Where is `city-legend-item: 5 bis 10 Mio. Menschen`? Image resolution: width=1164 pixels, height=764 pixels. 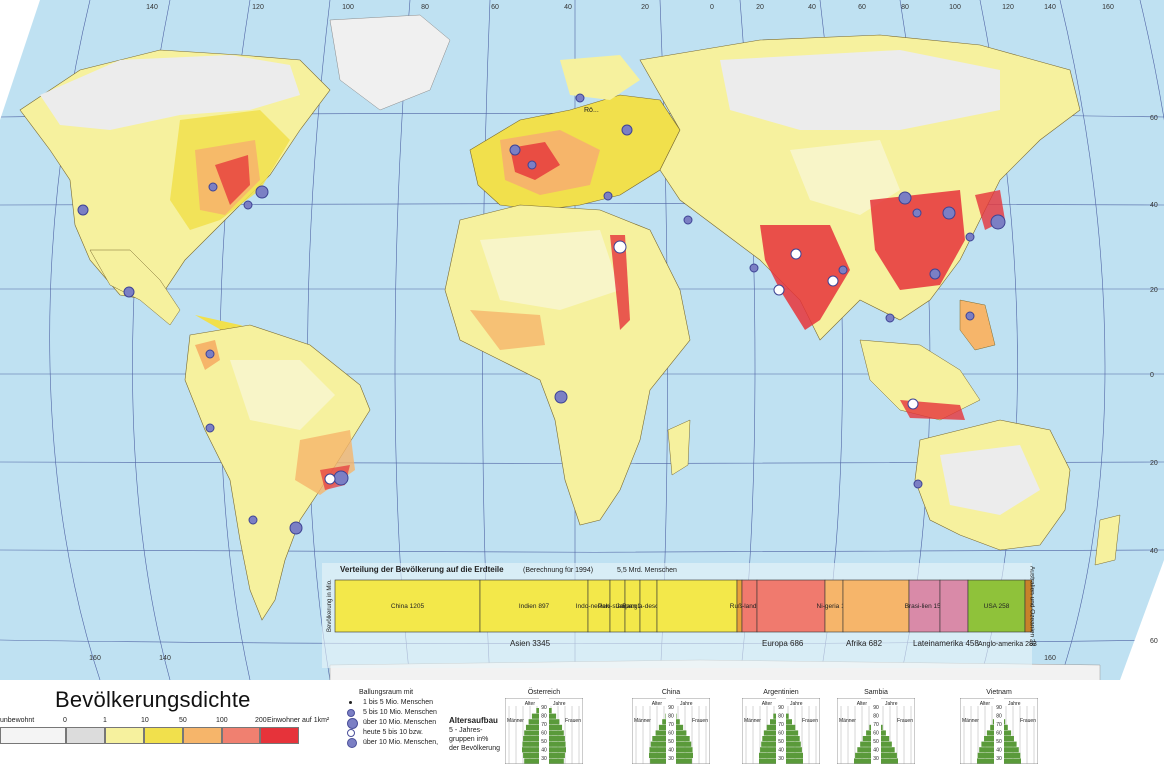
city-legend-item: 5 bis 10 Mio. Menschen is located at coordinates (387, 713).